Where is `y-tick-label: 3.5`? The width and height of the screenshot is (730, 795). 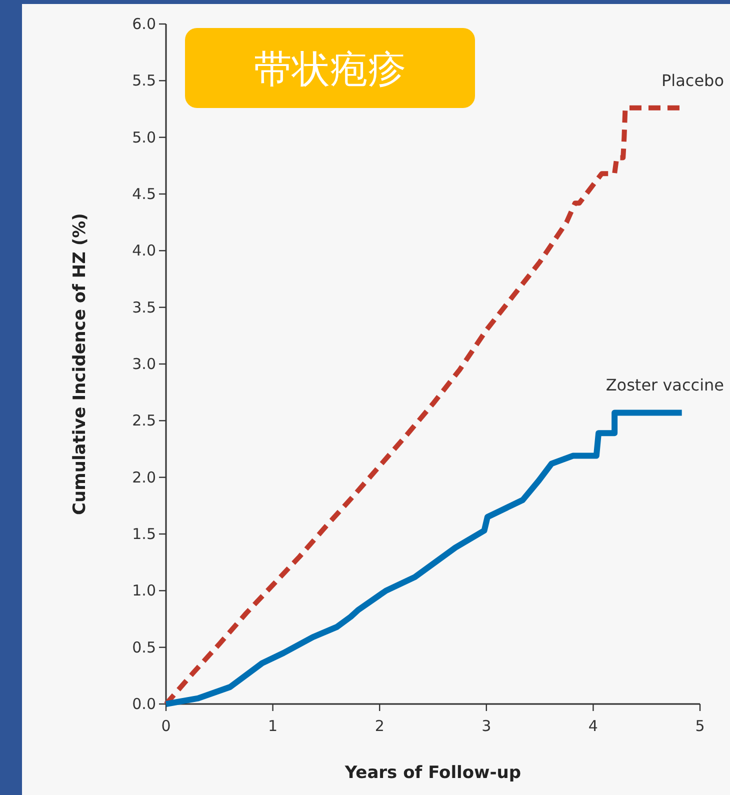 y-tick-label: 3.5 is located at coordinates (144, 307).